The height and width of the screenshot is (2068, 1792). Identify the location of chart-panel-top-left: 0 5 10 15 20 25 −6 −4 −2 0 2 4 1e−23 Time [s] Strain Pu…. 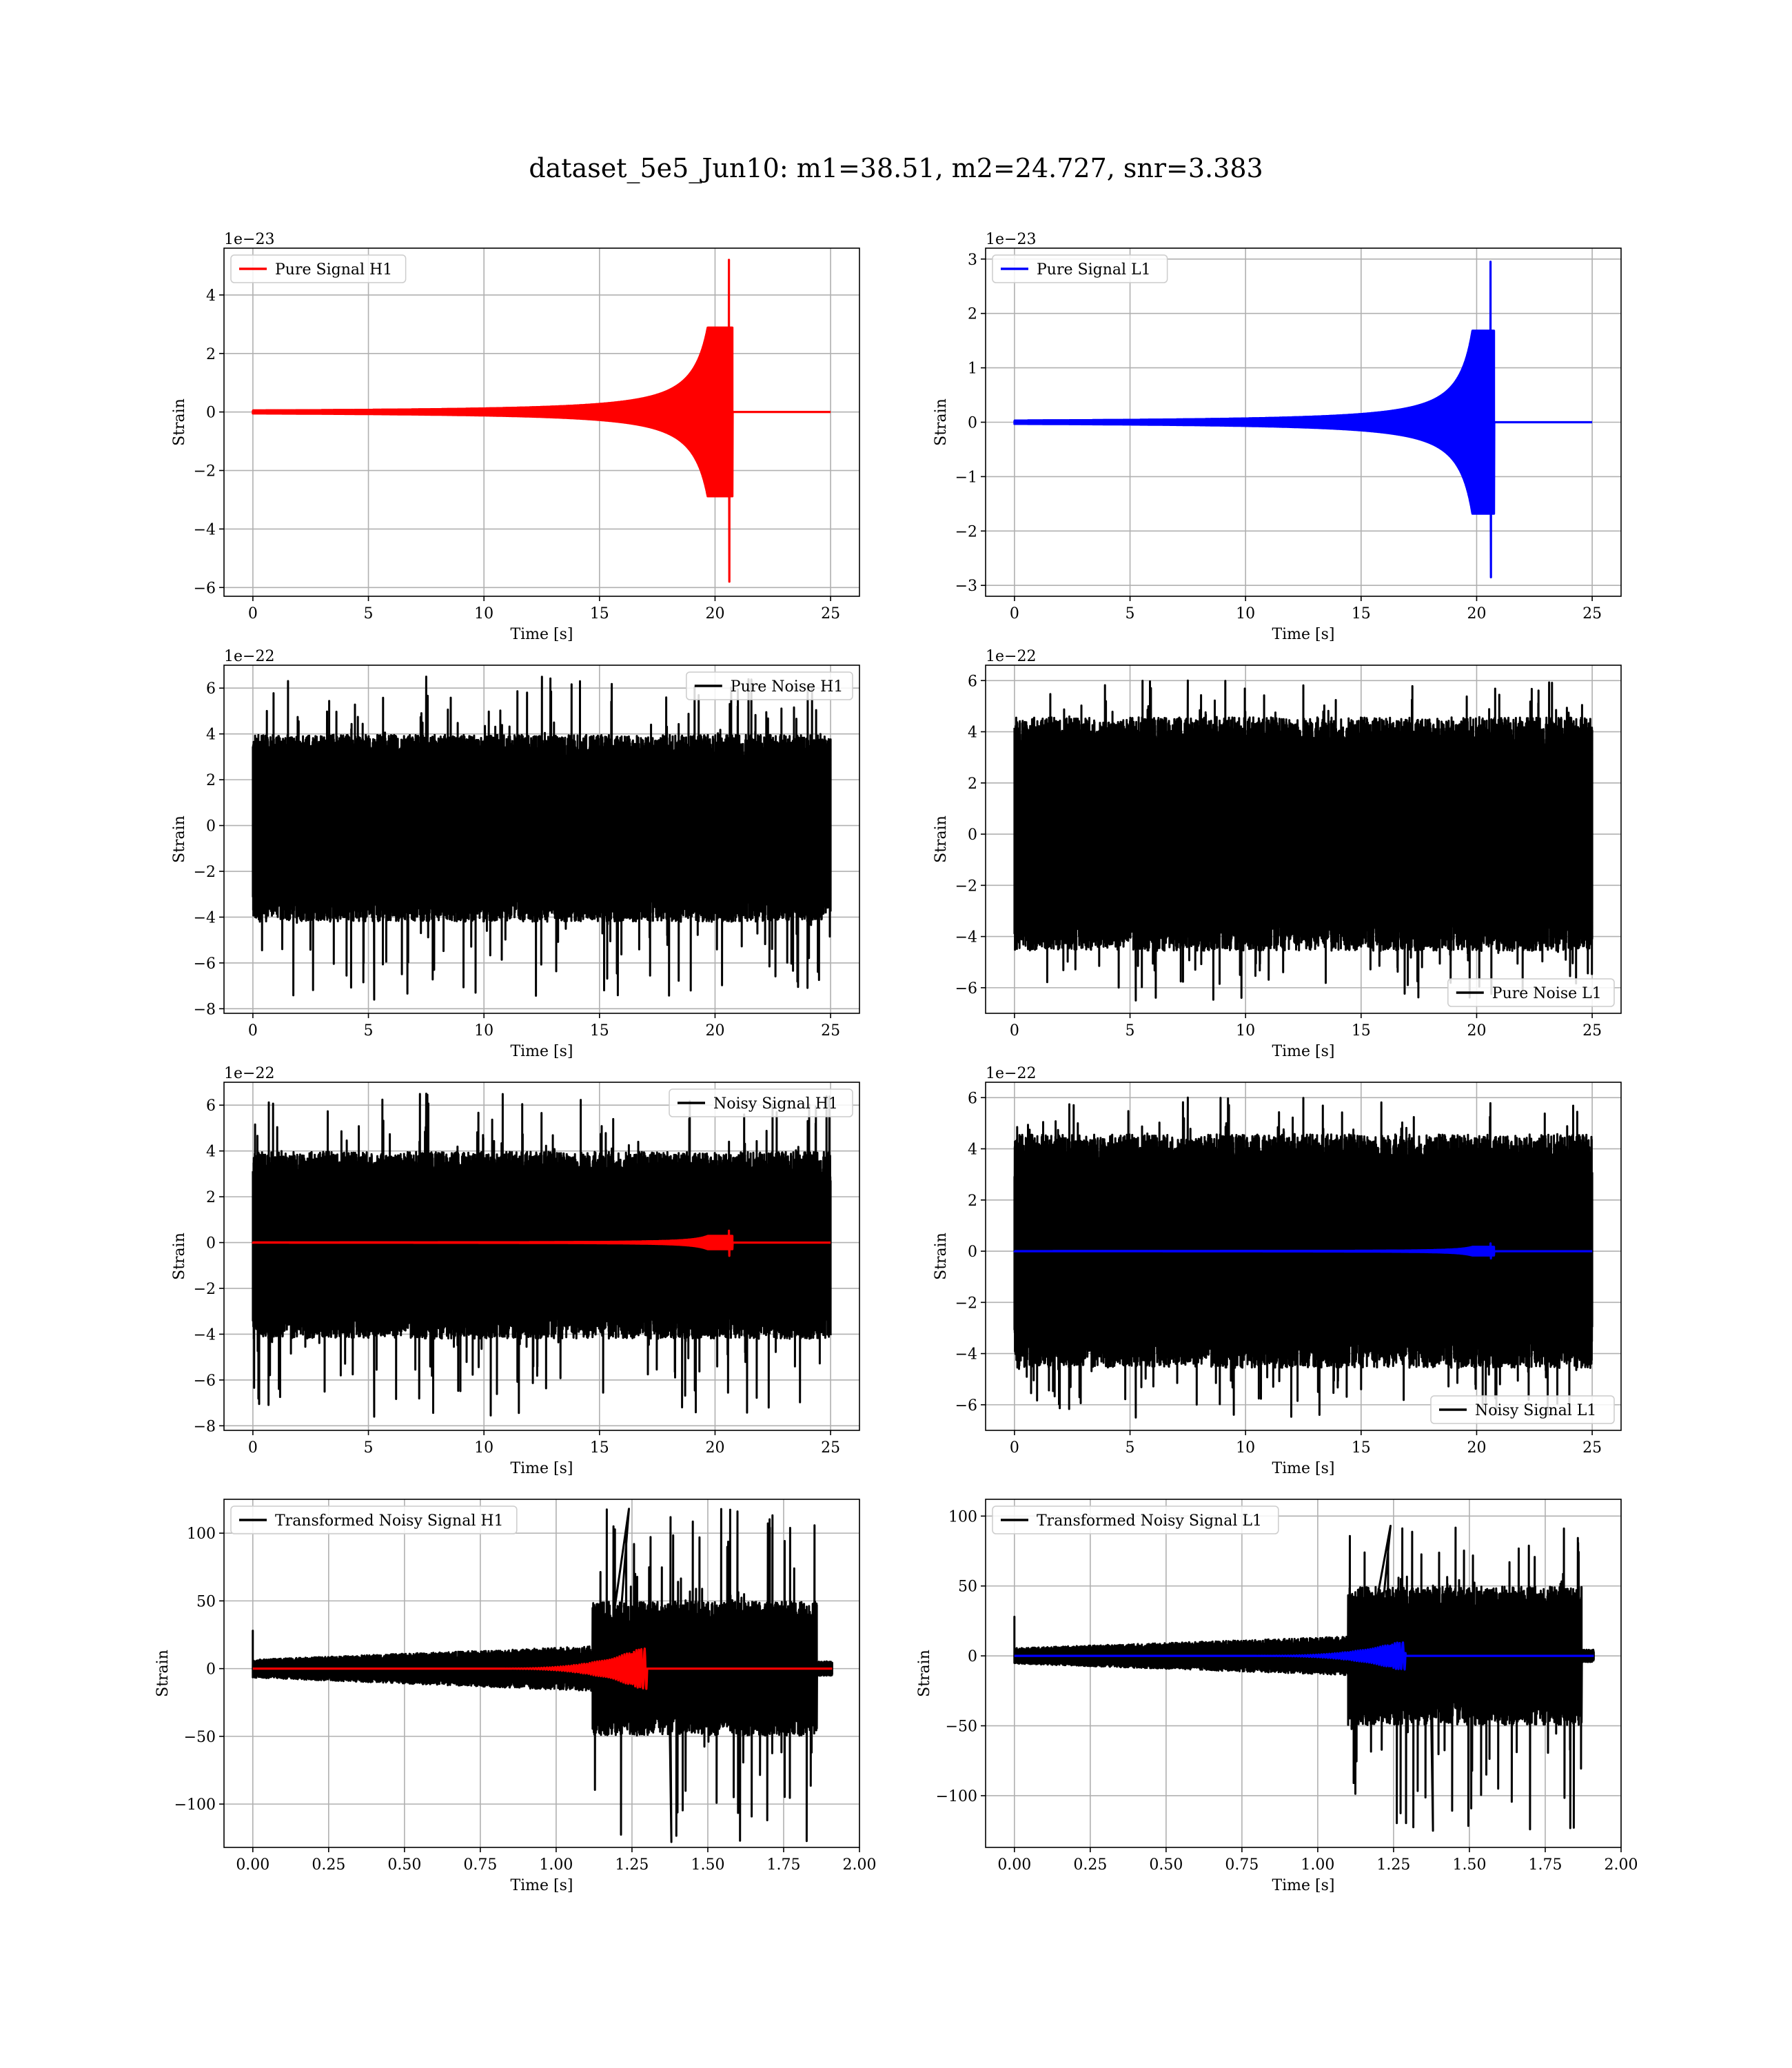
(515, 437).